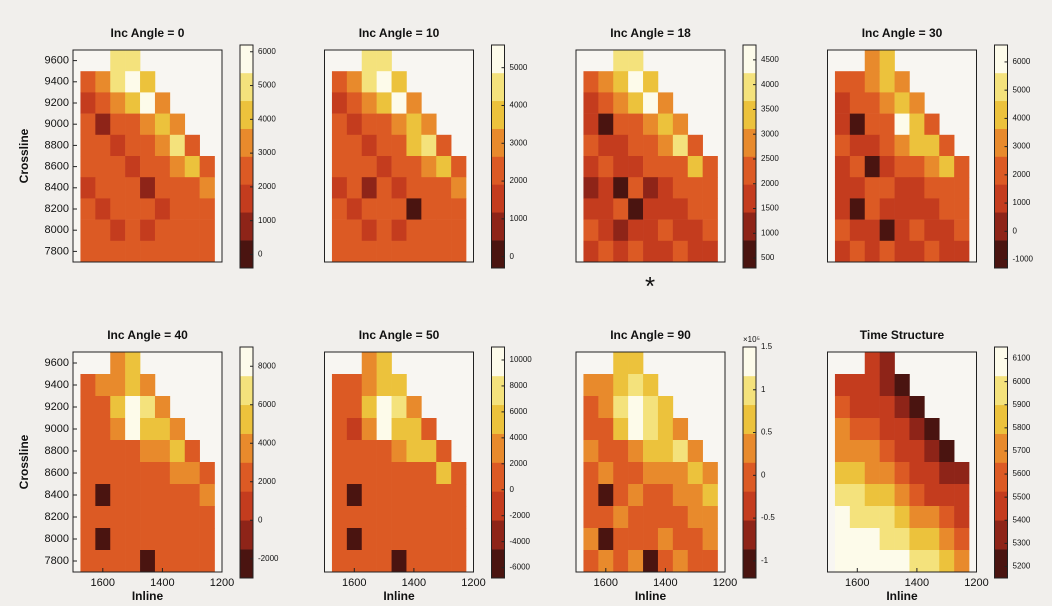  What do you see at coordinates (1022, 381) in the screenshot?
I see `colorbar-tick-label: 6000` at bounding box center [1022, 381].